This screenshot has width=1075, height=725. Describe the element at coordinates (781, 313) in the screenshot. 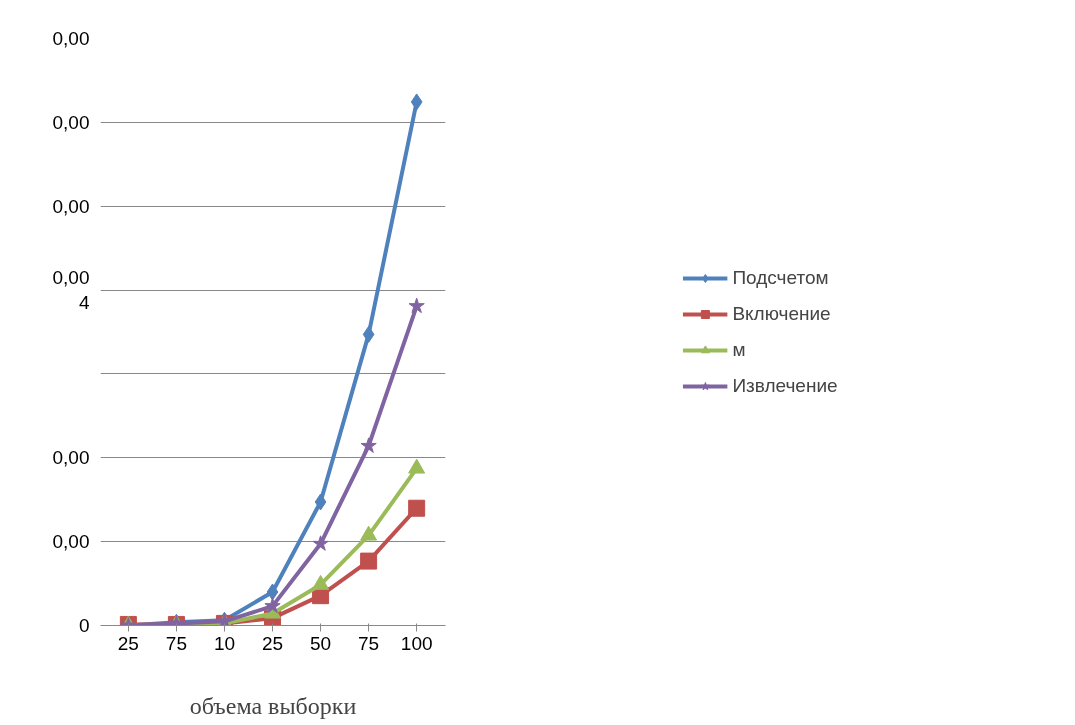

I see `legend-label: Включение` at that location.